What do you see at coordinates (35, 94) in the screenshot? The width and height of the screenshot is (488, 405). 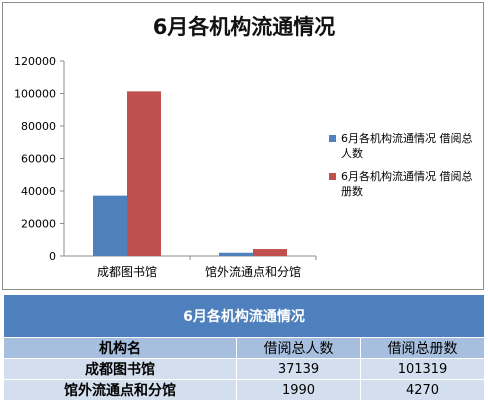 I see `y-tick-label: 100000` at bounding box center [35, 94].